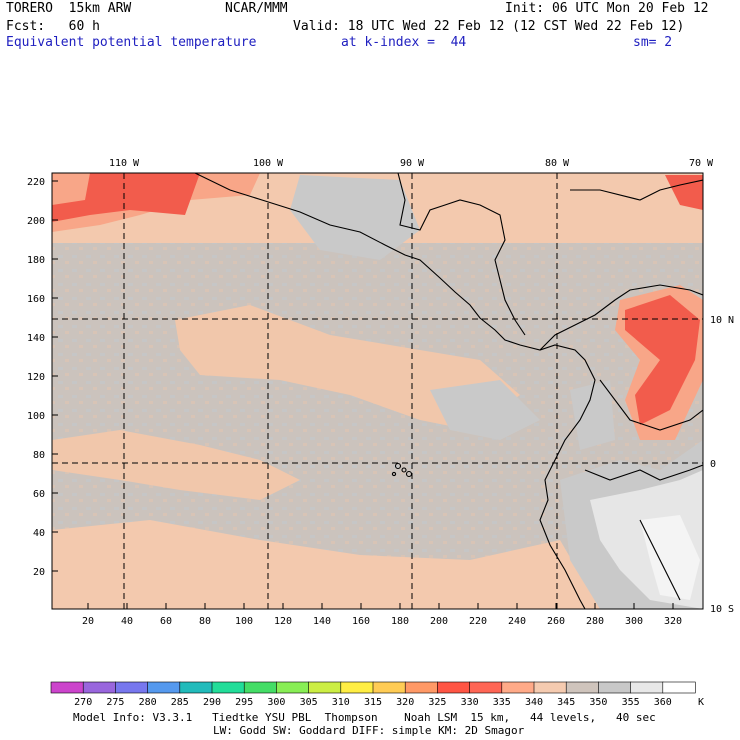 The image size is (740, 740). Describe the element at coordinates (722, 465) in the screenshot. I see `latitude-labels: 10 N 0 10 S` at that location.